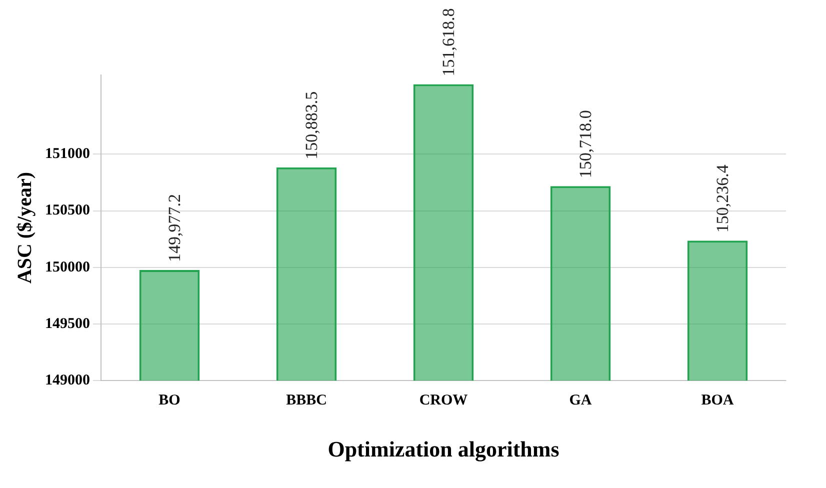  I want to click on data-label: 151,618.8, so click(448, 42).